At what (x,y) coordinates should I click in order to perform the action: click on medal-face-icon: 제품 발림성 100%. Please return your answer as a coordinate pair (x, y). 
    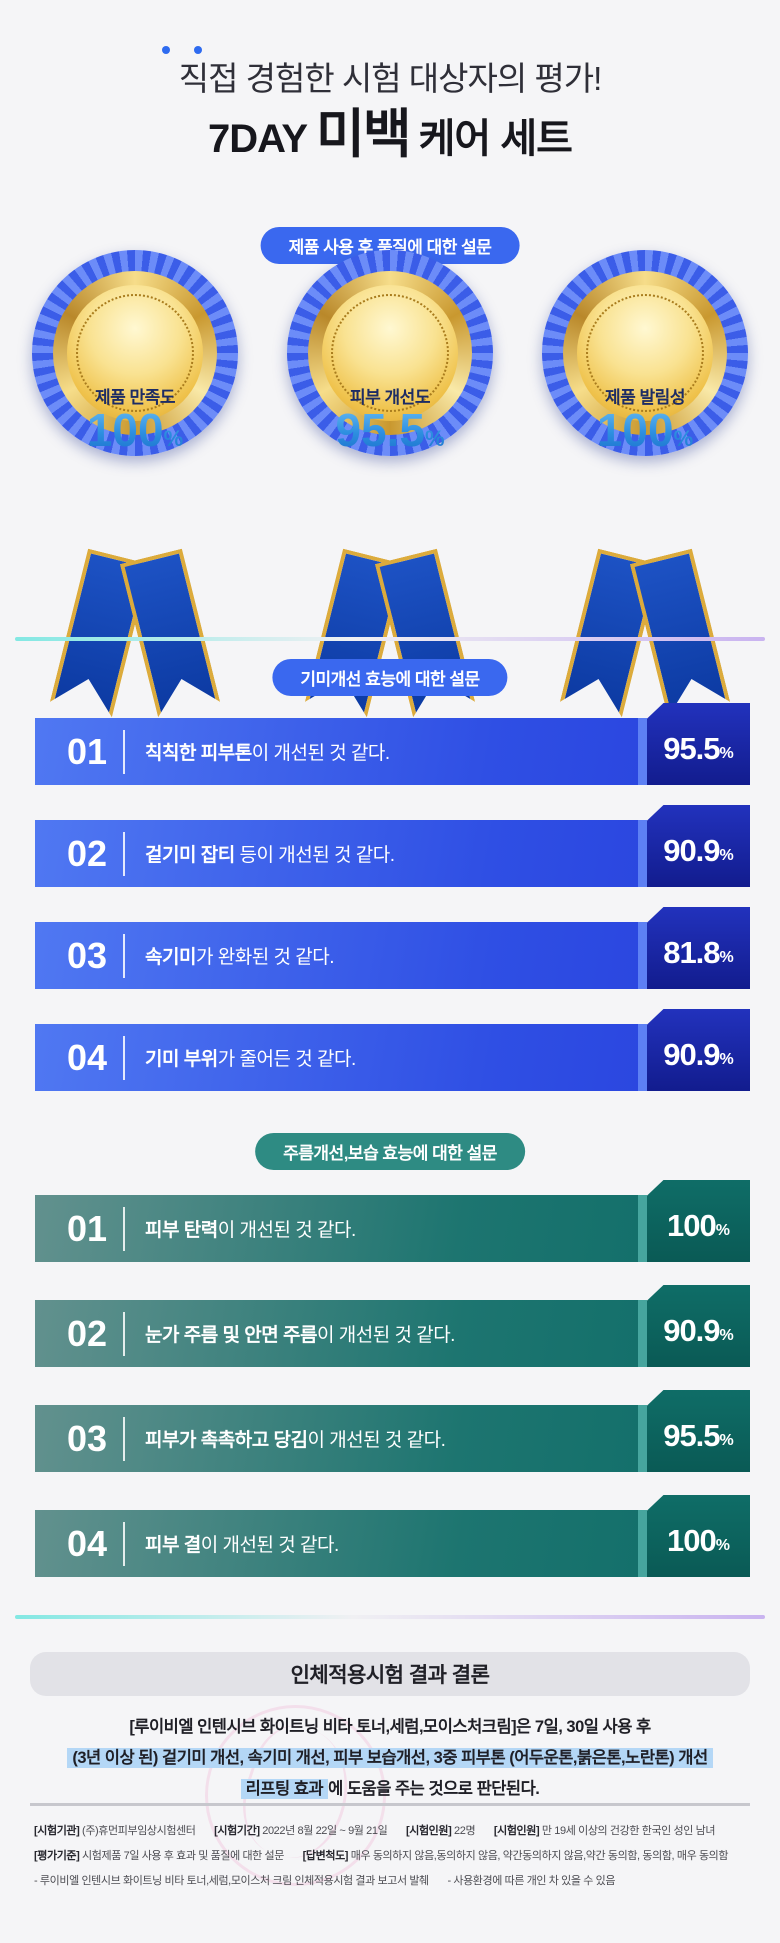
    Looking at the image, I should click on (645, 353).